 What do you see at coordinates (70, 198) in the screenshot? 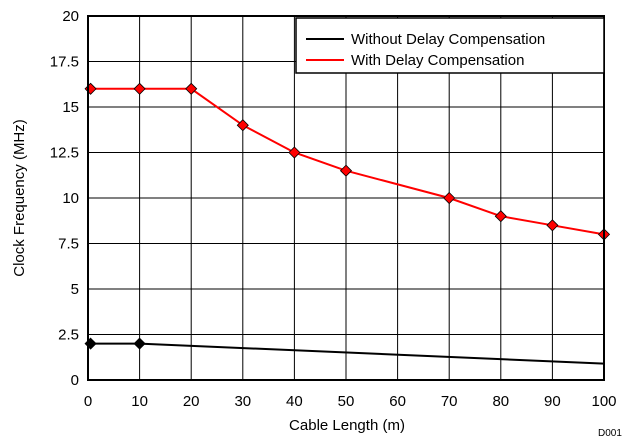
I see `y-tick-label: 10` at bounding box center [70, 198].